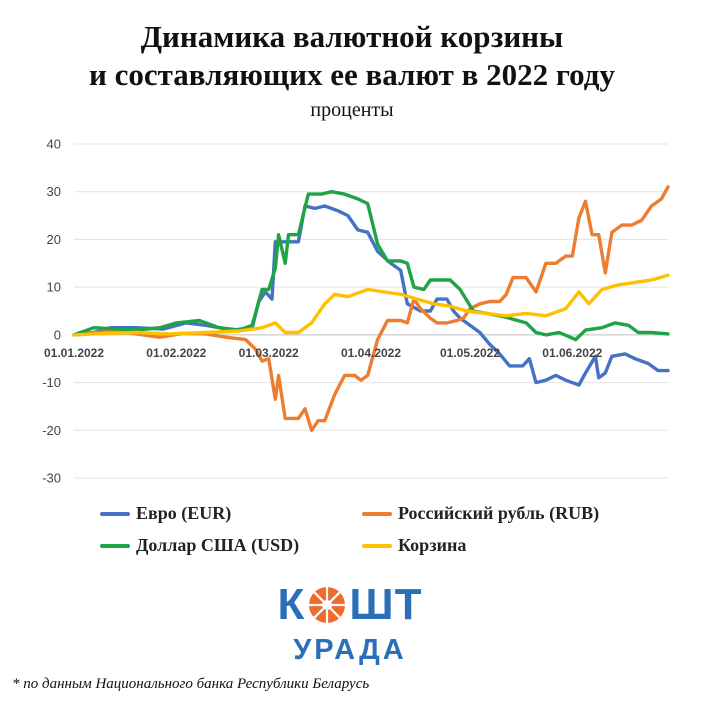  I want to click on x-tick-label: 01.04.2022, so click(371, 353).